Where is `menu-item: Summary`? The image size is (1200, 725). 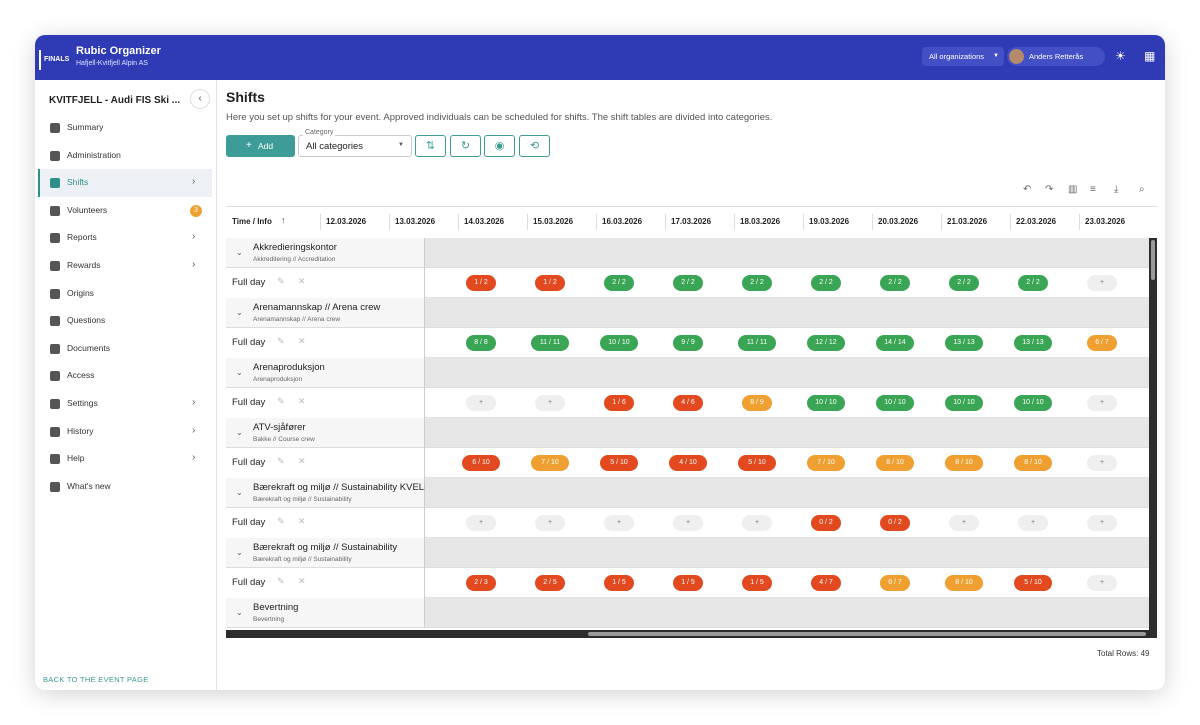 menu-item: Summary is located at coordinates (85, 127).